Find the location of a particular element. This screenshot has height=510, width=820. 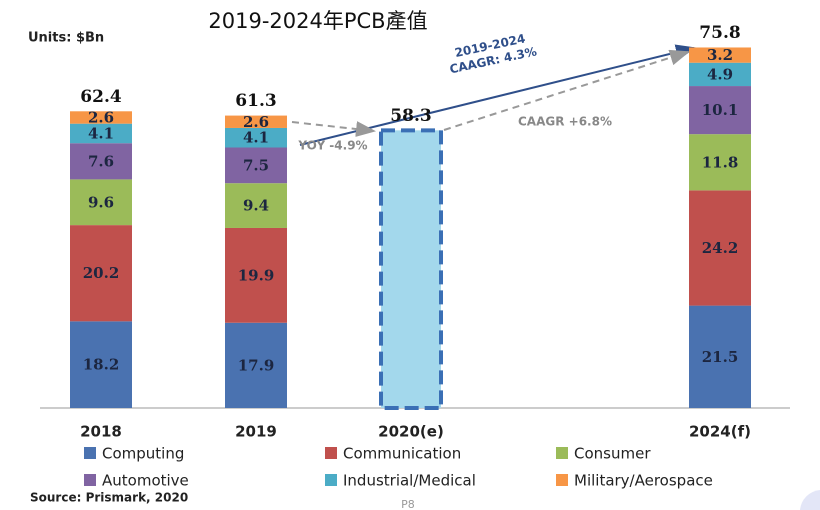

cagr-note: 2019-2024 CAAGR: 4.3% is located at coordinates (493, 53).